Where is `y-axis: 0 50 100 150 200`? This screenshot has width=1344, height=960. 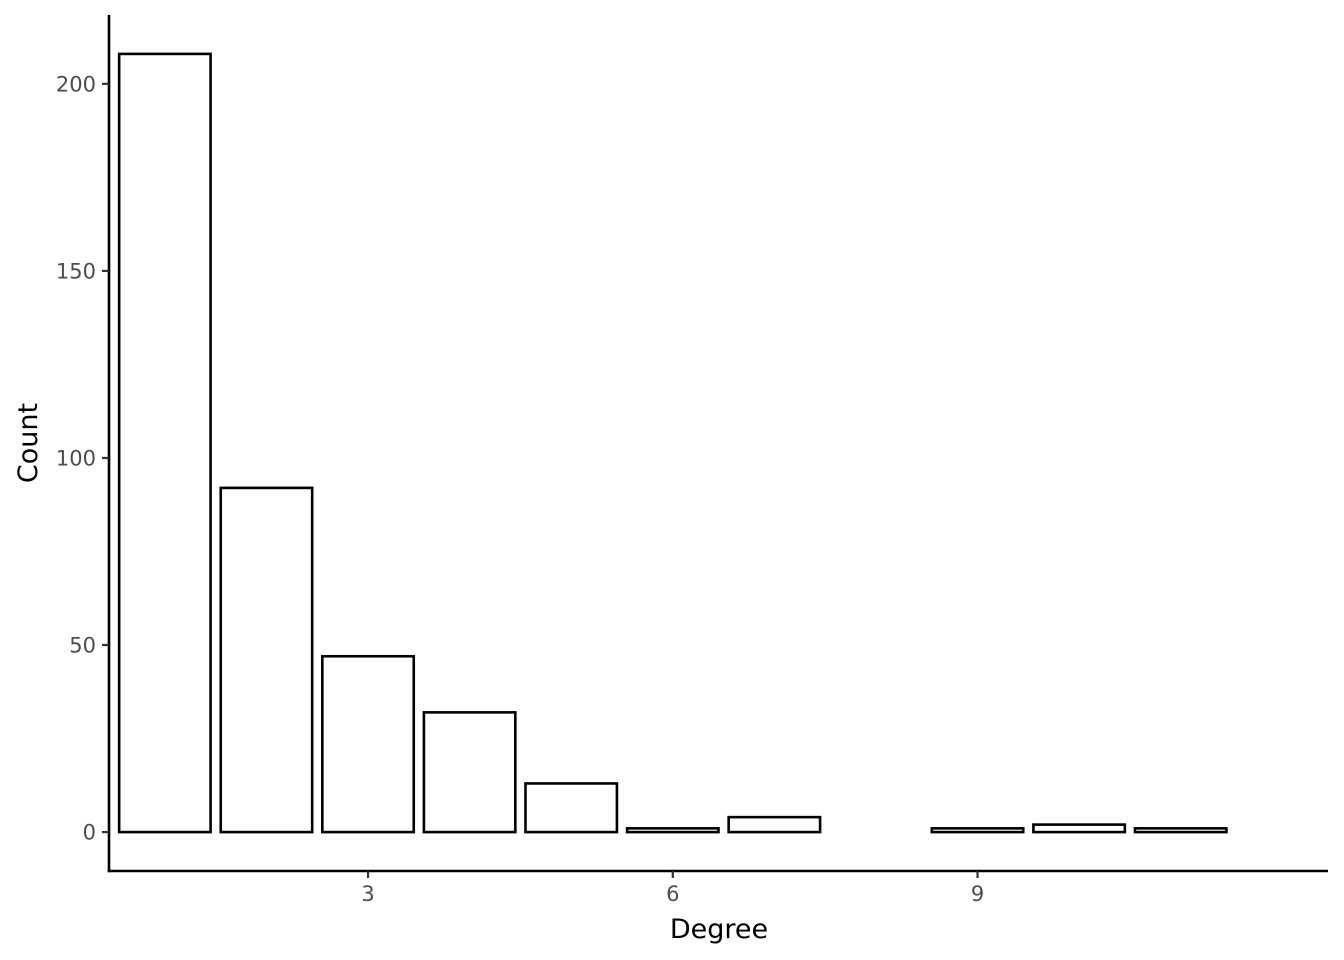
y-axis: 0 50 100 150 200 is located at coordinates (83, 444).